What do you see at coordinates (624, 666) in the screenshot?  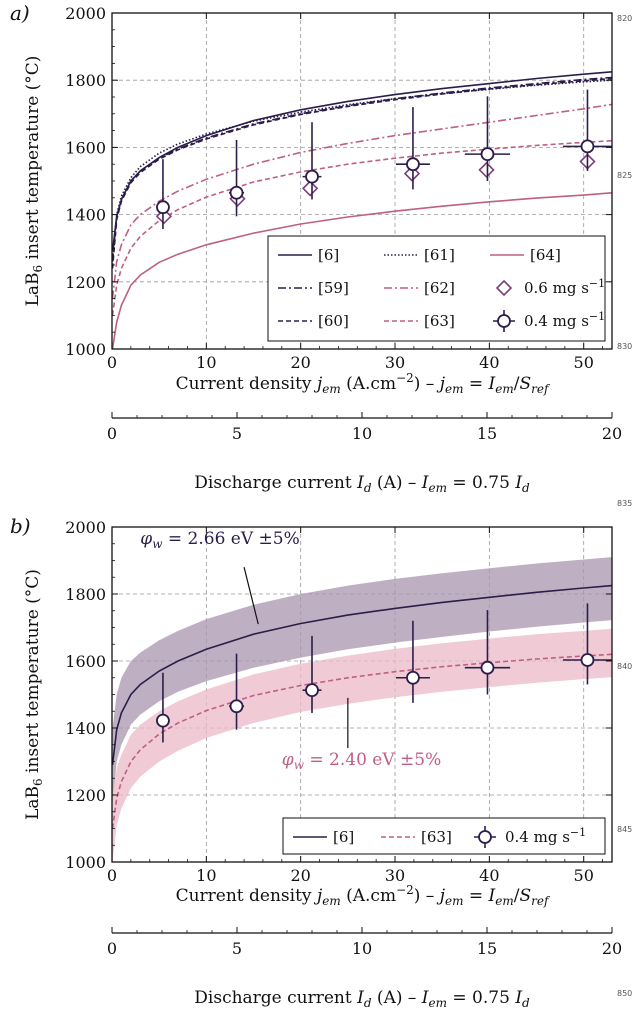 I see `margin-number: 840` at bounding box center [624, 666].